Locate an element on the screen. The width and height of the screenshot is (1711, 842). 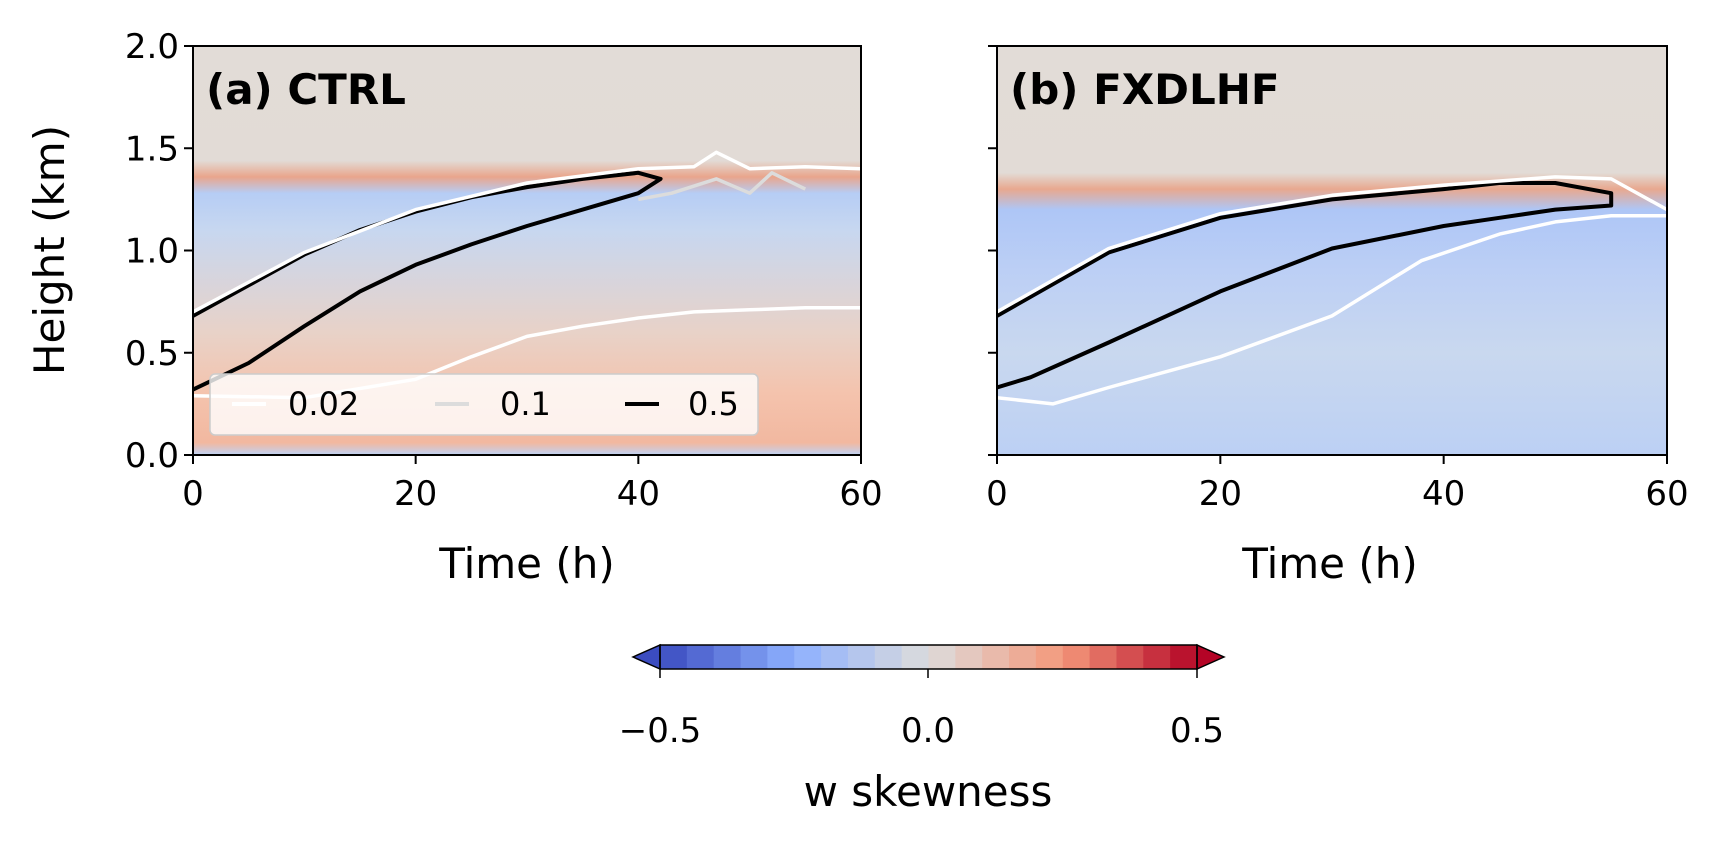
legend: 0.02 0.1 0.5 is located at coordinates (484, 404).